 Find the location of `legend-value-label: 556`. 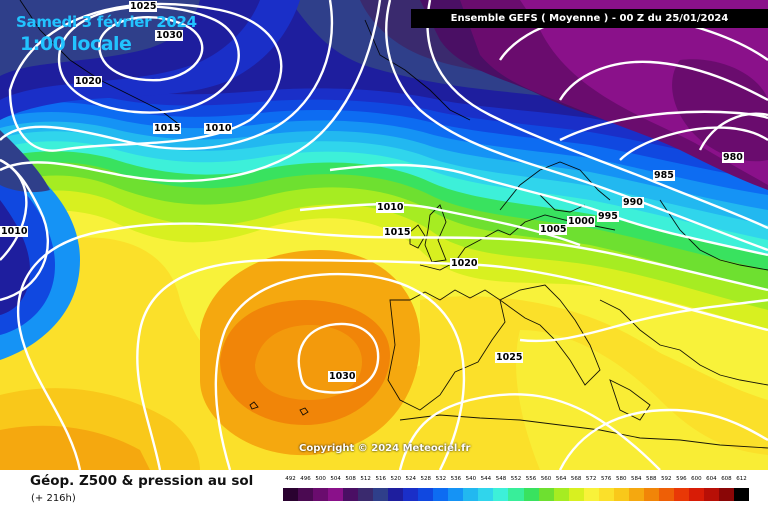

legend-value-label: 556 is located at coordinates (531, 479).